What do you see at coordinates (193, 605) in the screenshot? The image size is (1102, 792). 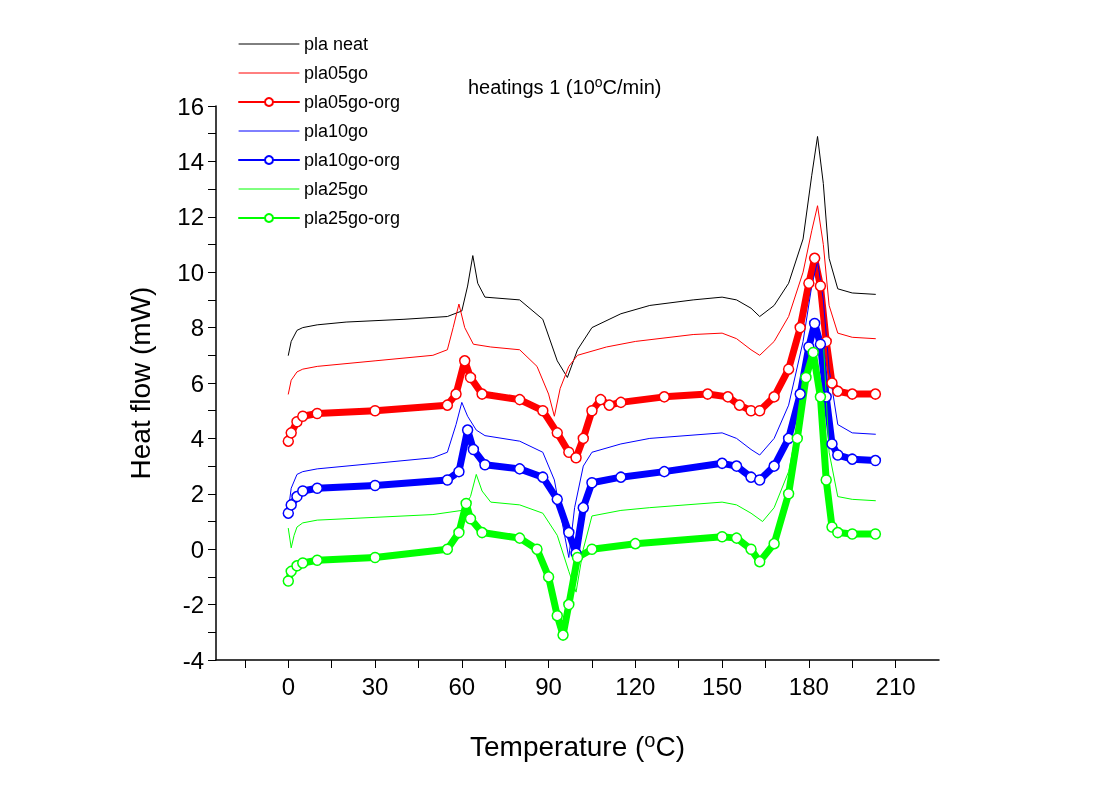 I see `y-tick-label: -2` at bounding box center [193, 605].